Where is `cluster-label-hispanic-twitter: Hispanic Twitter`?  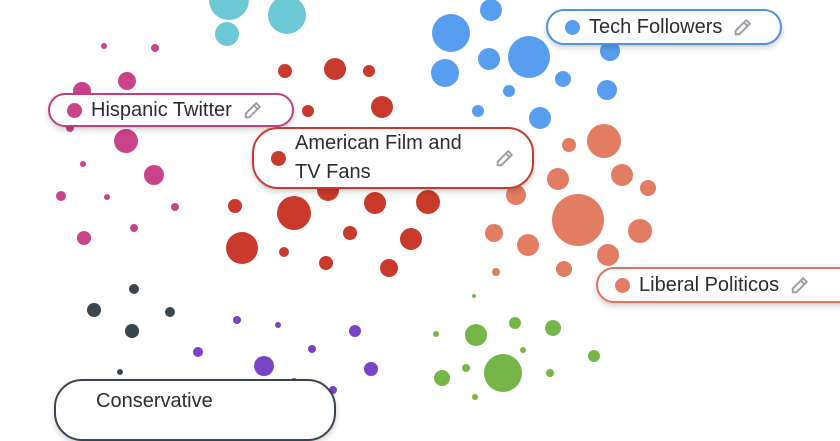
cluster-label-hispanic-twitter: Hispanic Twitter is located at coordinates (171, 110).